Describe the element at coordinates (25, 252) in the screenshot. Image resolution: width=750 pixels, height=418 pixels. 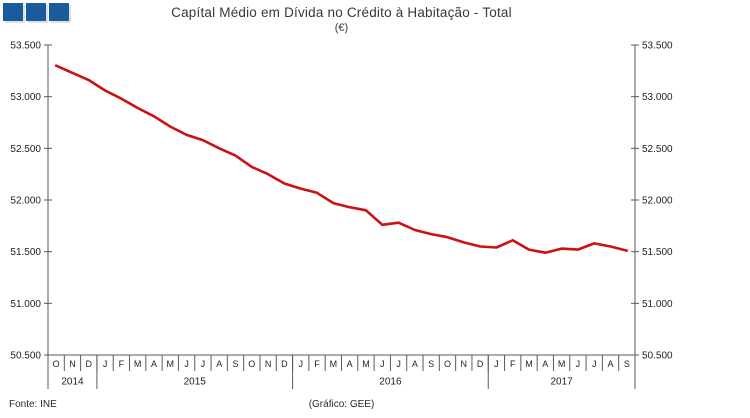
I see `y-tick-label-left: 51.500` at that location.